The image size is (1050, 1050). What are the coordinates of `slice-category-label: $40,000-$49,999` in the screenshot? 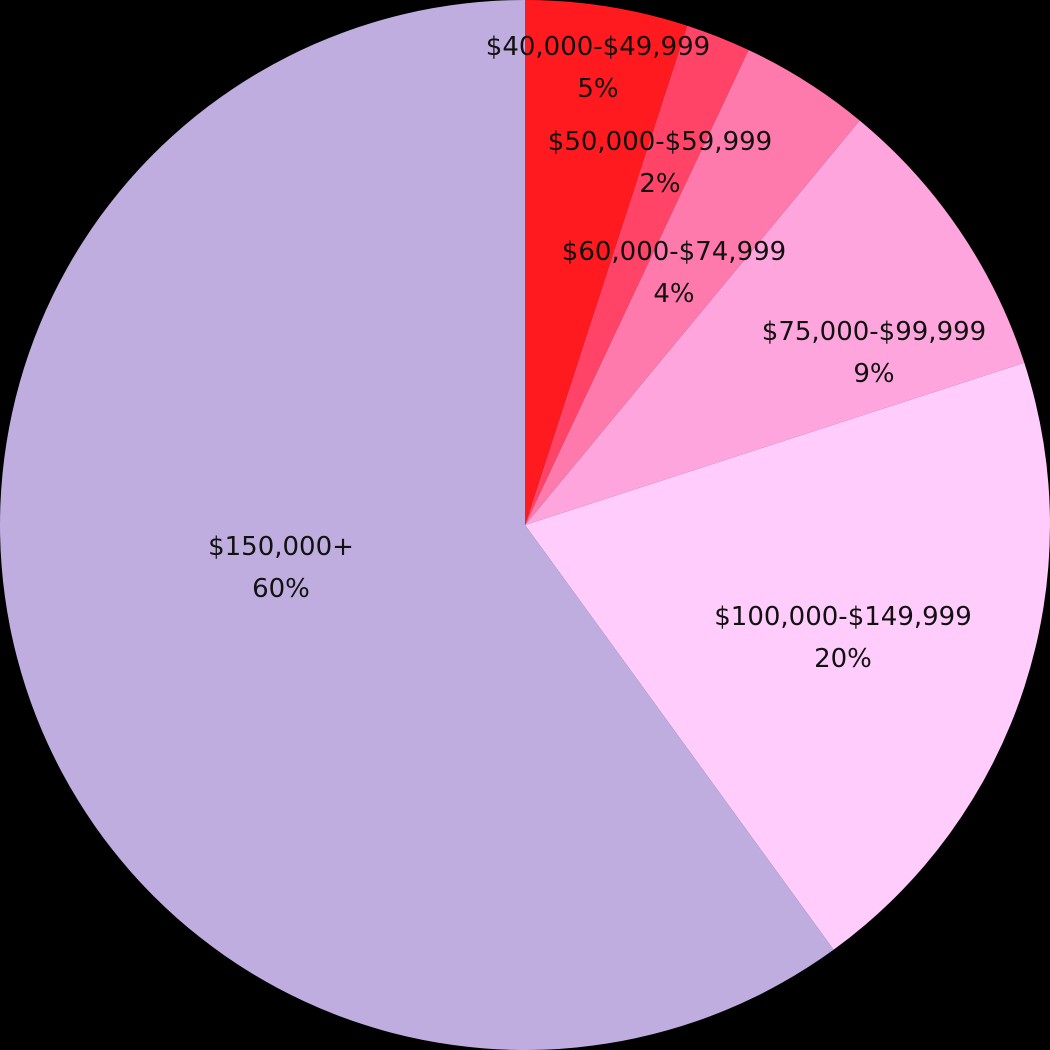 It's located at (598, 47).